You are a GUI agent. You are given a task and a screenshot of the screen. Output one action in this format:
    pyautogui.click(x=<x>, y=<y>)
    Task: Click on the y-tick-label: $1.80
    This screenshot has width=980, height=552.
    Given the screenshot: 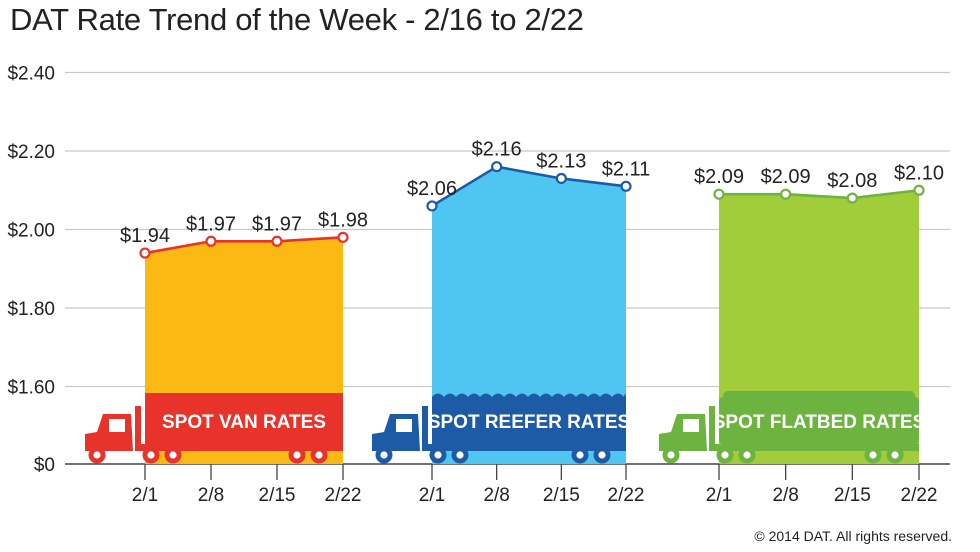 What is the action you would take?
    pyautogui.click(x=31, y=309)
    